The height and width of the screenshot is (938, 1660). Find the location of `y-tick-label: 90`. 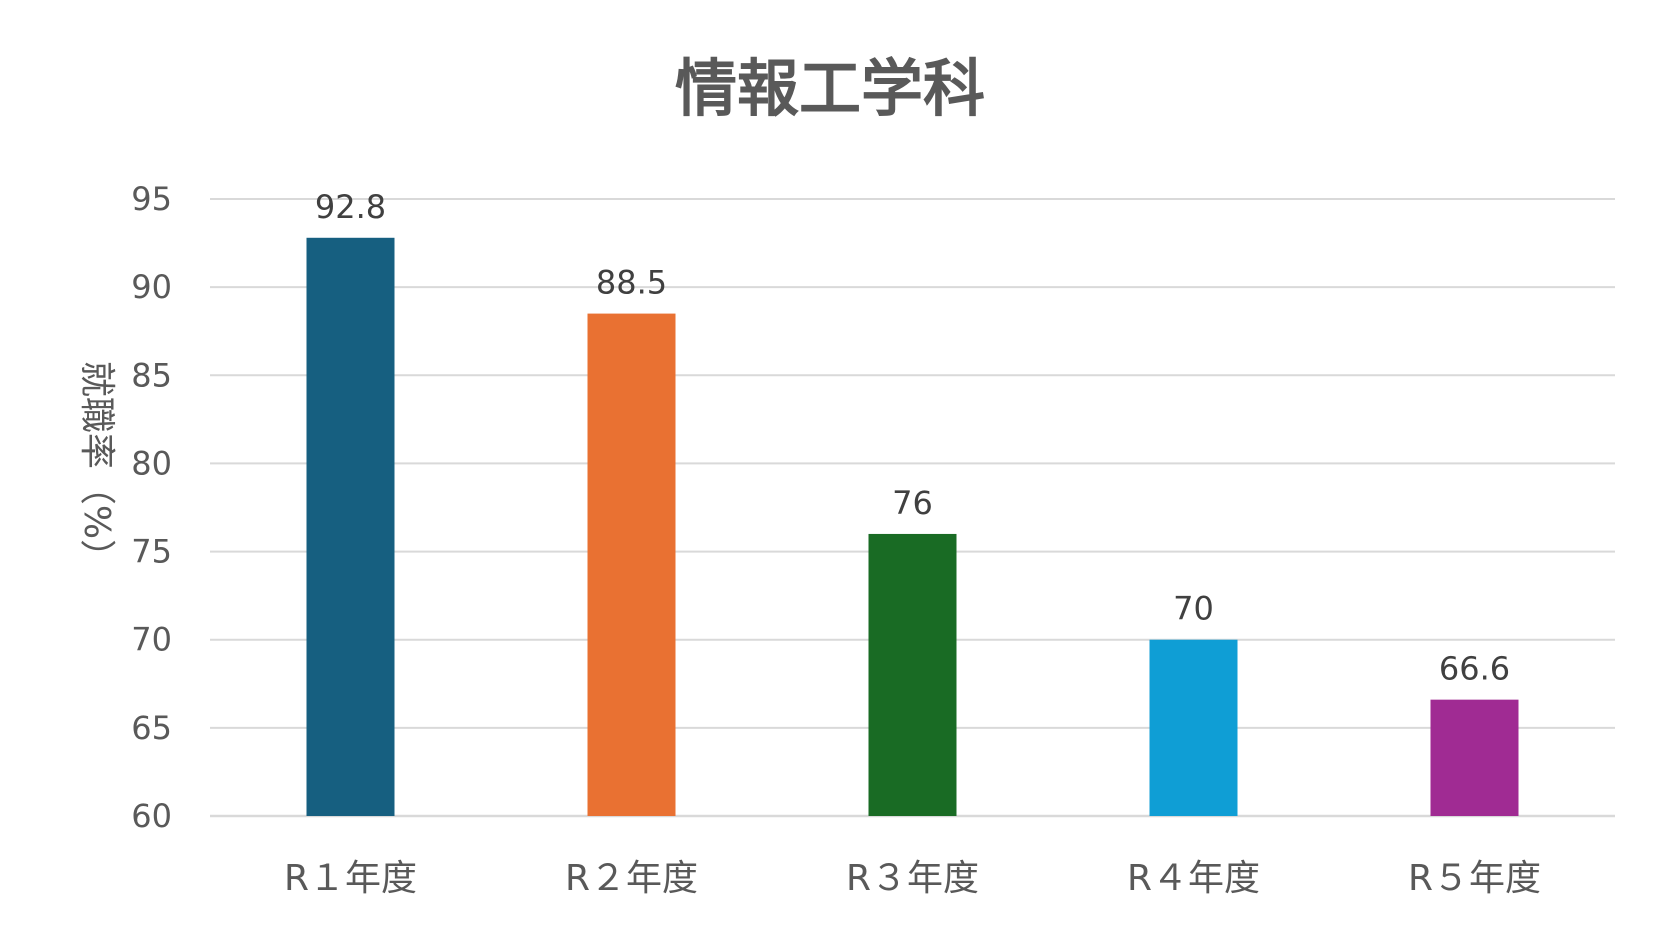

y-tick-label: 90 is located at coordinates (151, 287).